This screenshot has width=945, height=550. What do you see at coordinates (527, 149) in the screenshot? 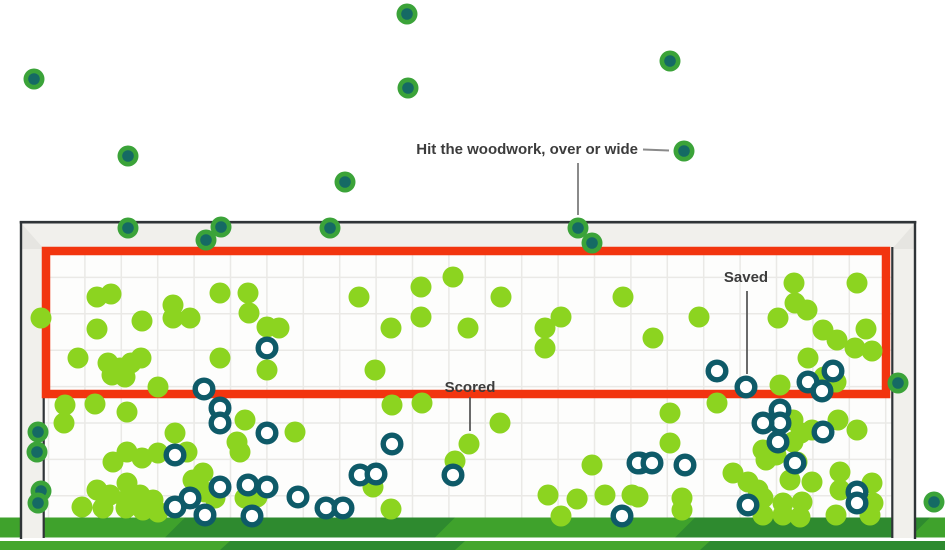
I see `woodwork-label: Hit the woodwork, over or wide` at bounding box center [527, 149].